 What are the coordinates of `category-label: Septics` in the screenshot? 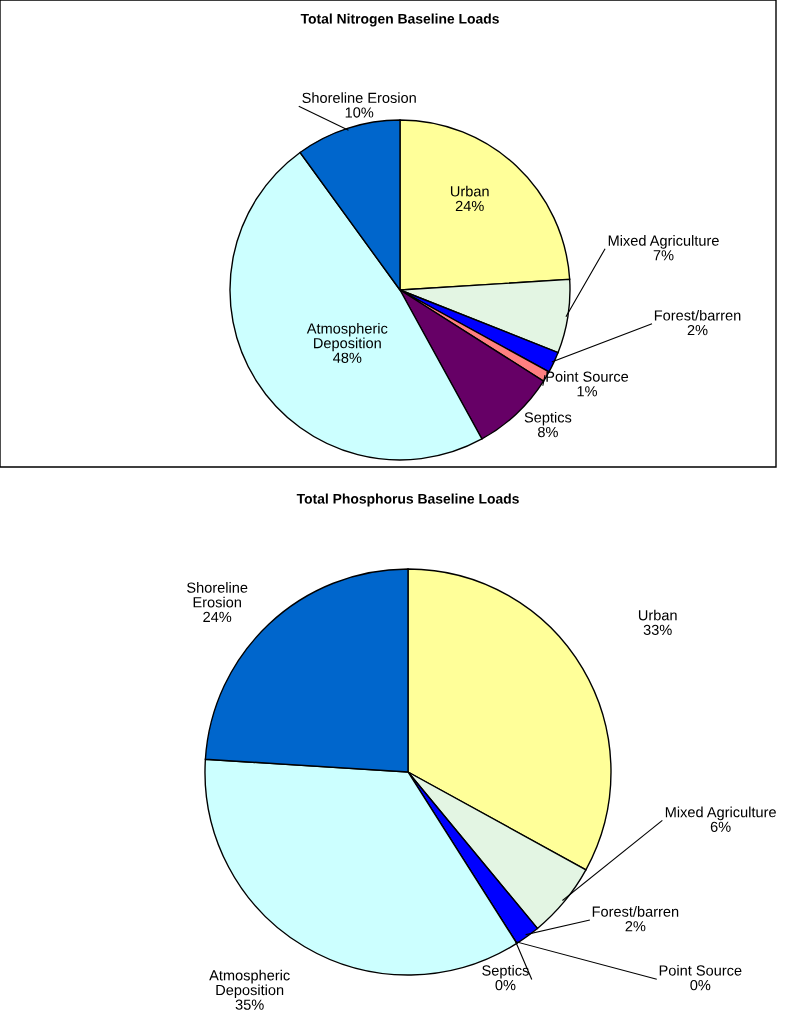 It's located at (505, 971).